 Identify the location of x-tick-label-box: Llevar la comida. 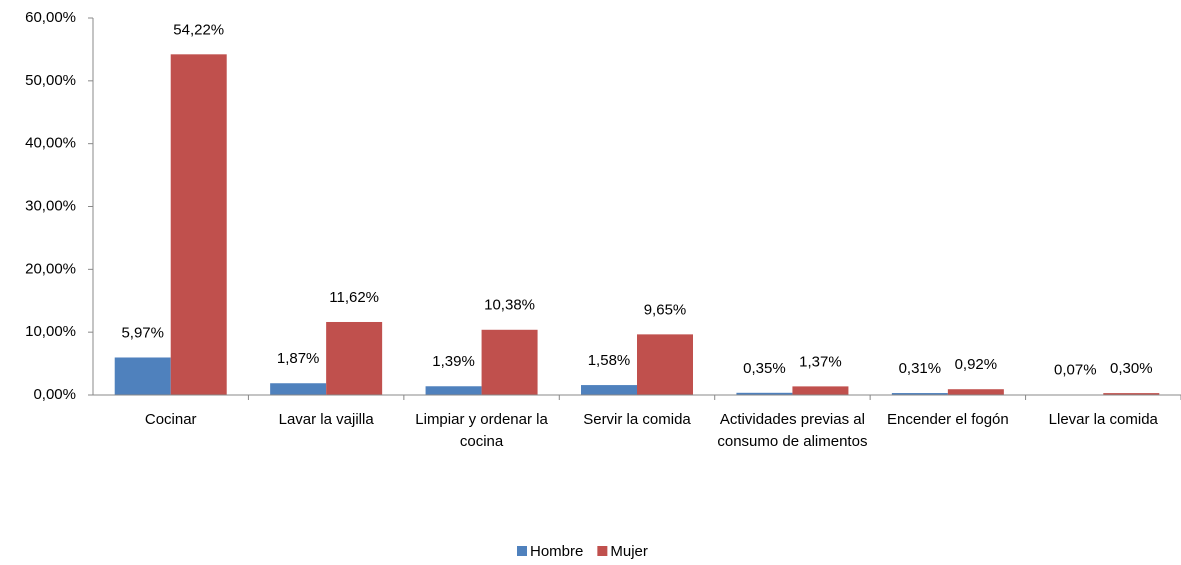
(1103, 419).